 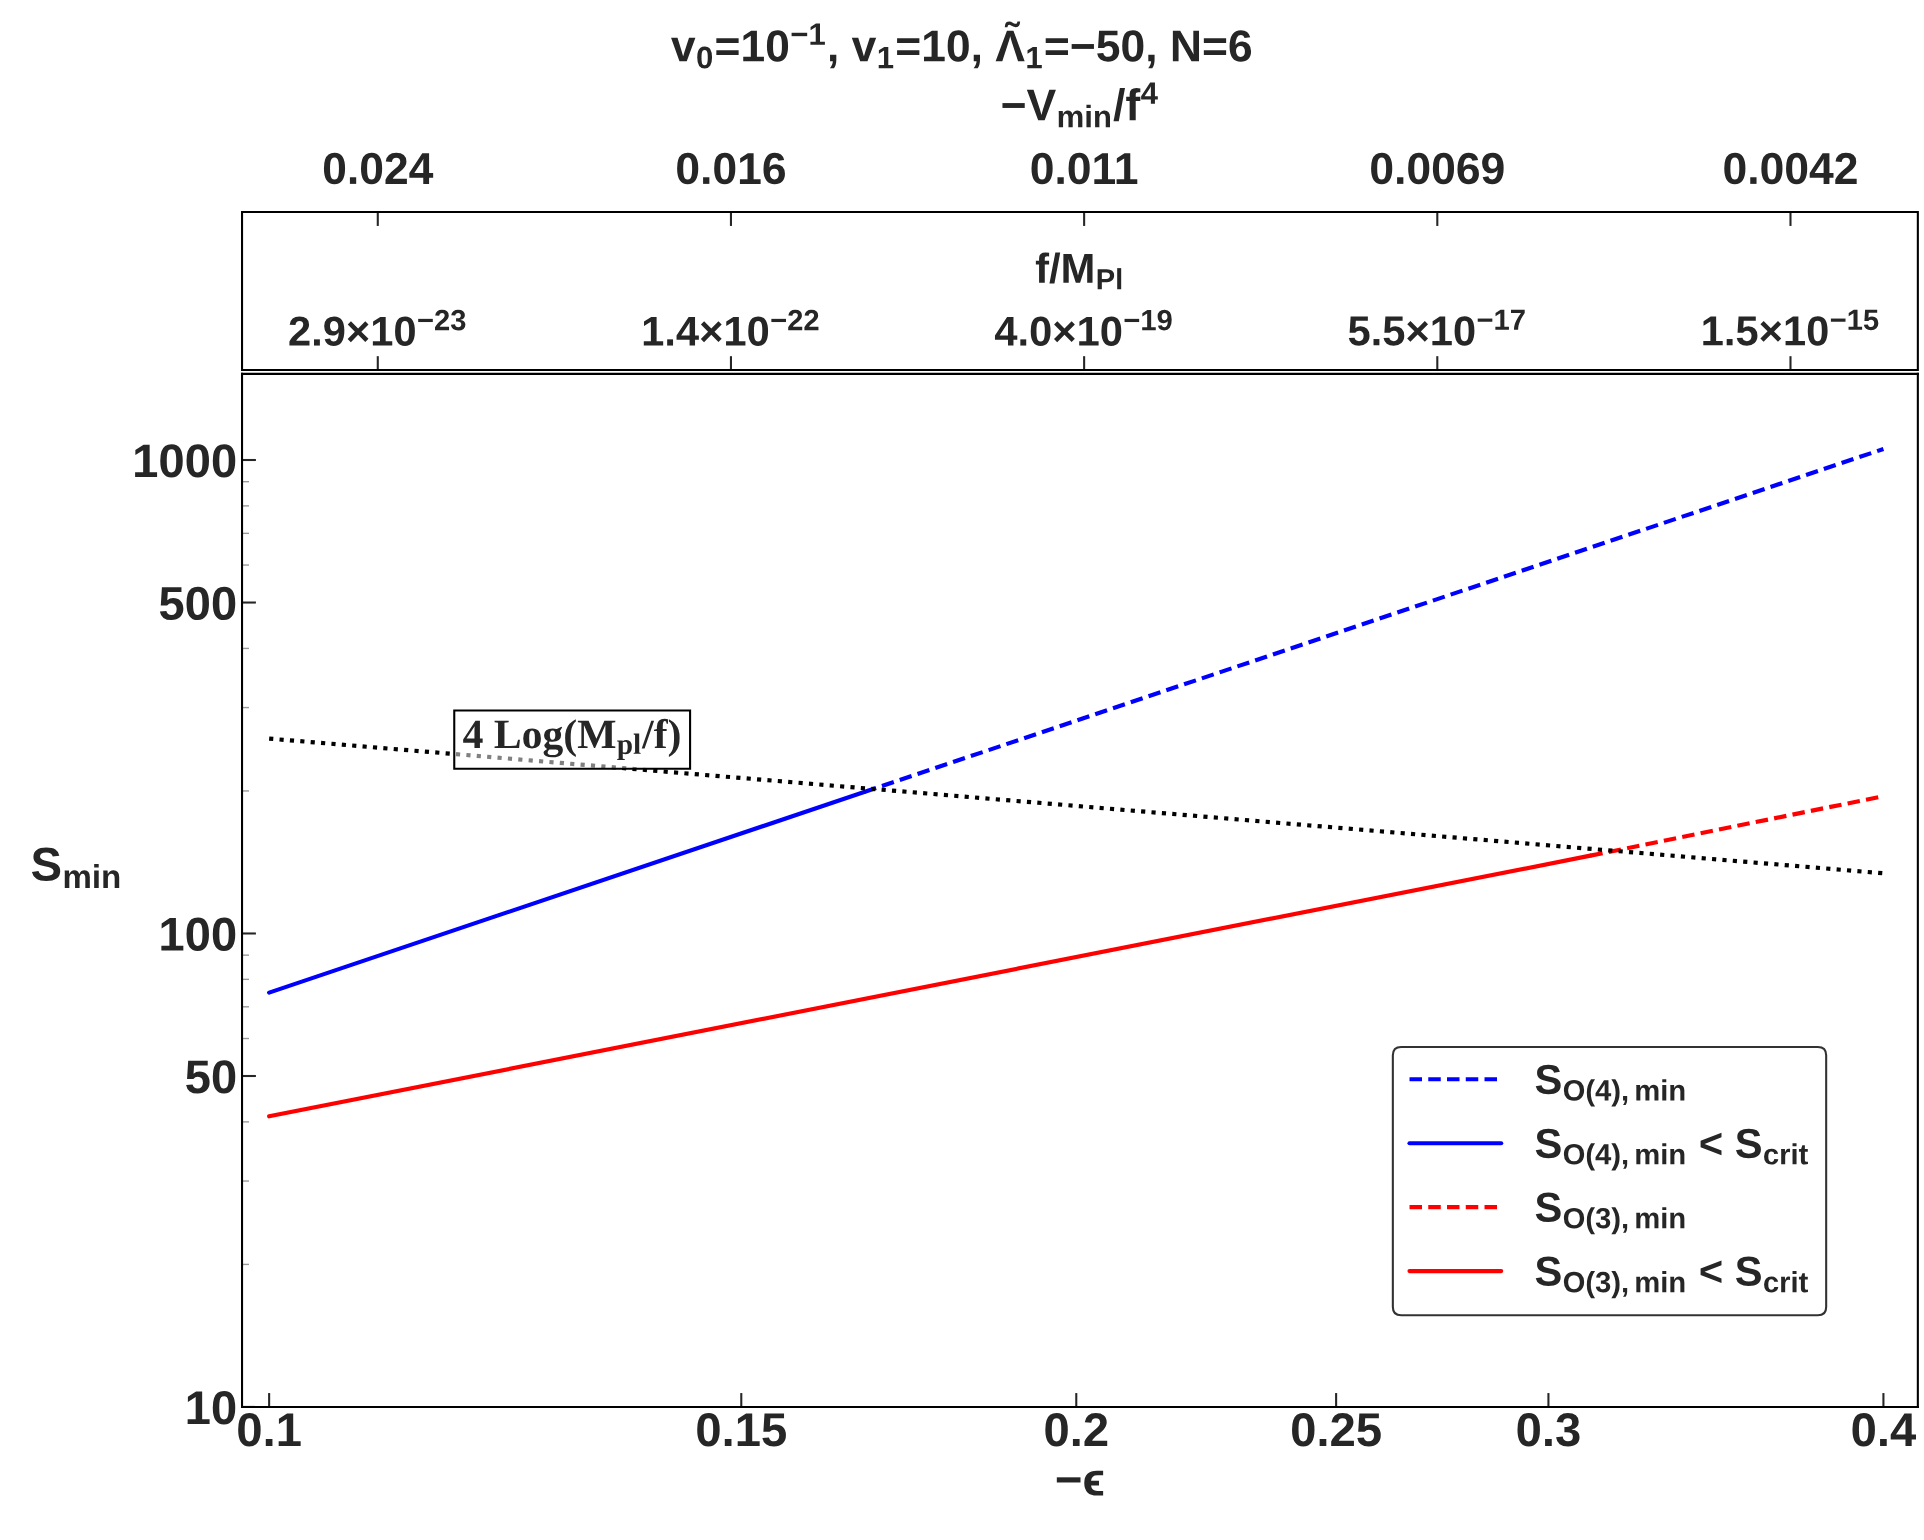 What do you see at coordinates (269, 1430) in the screenshot?
I see `x-tick-label: 0.1` at bounding box center [269, 1430].